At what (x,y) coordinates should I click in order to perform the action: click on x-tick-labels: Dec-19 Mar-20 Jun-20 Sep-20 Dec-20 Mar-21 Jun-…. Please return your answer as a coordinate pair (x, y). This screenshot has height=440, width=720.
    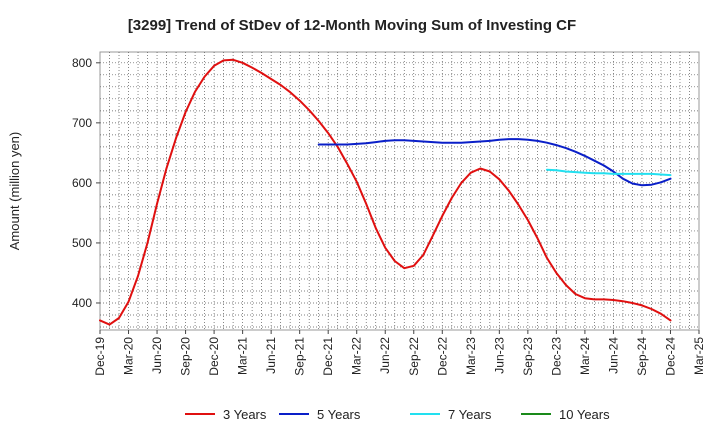
    Looking at the image, I should click on (399, 353).